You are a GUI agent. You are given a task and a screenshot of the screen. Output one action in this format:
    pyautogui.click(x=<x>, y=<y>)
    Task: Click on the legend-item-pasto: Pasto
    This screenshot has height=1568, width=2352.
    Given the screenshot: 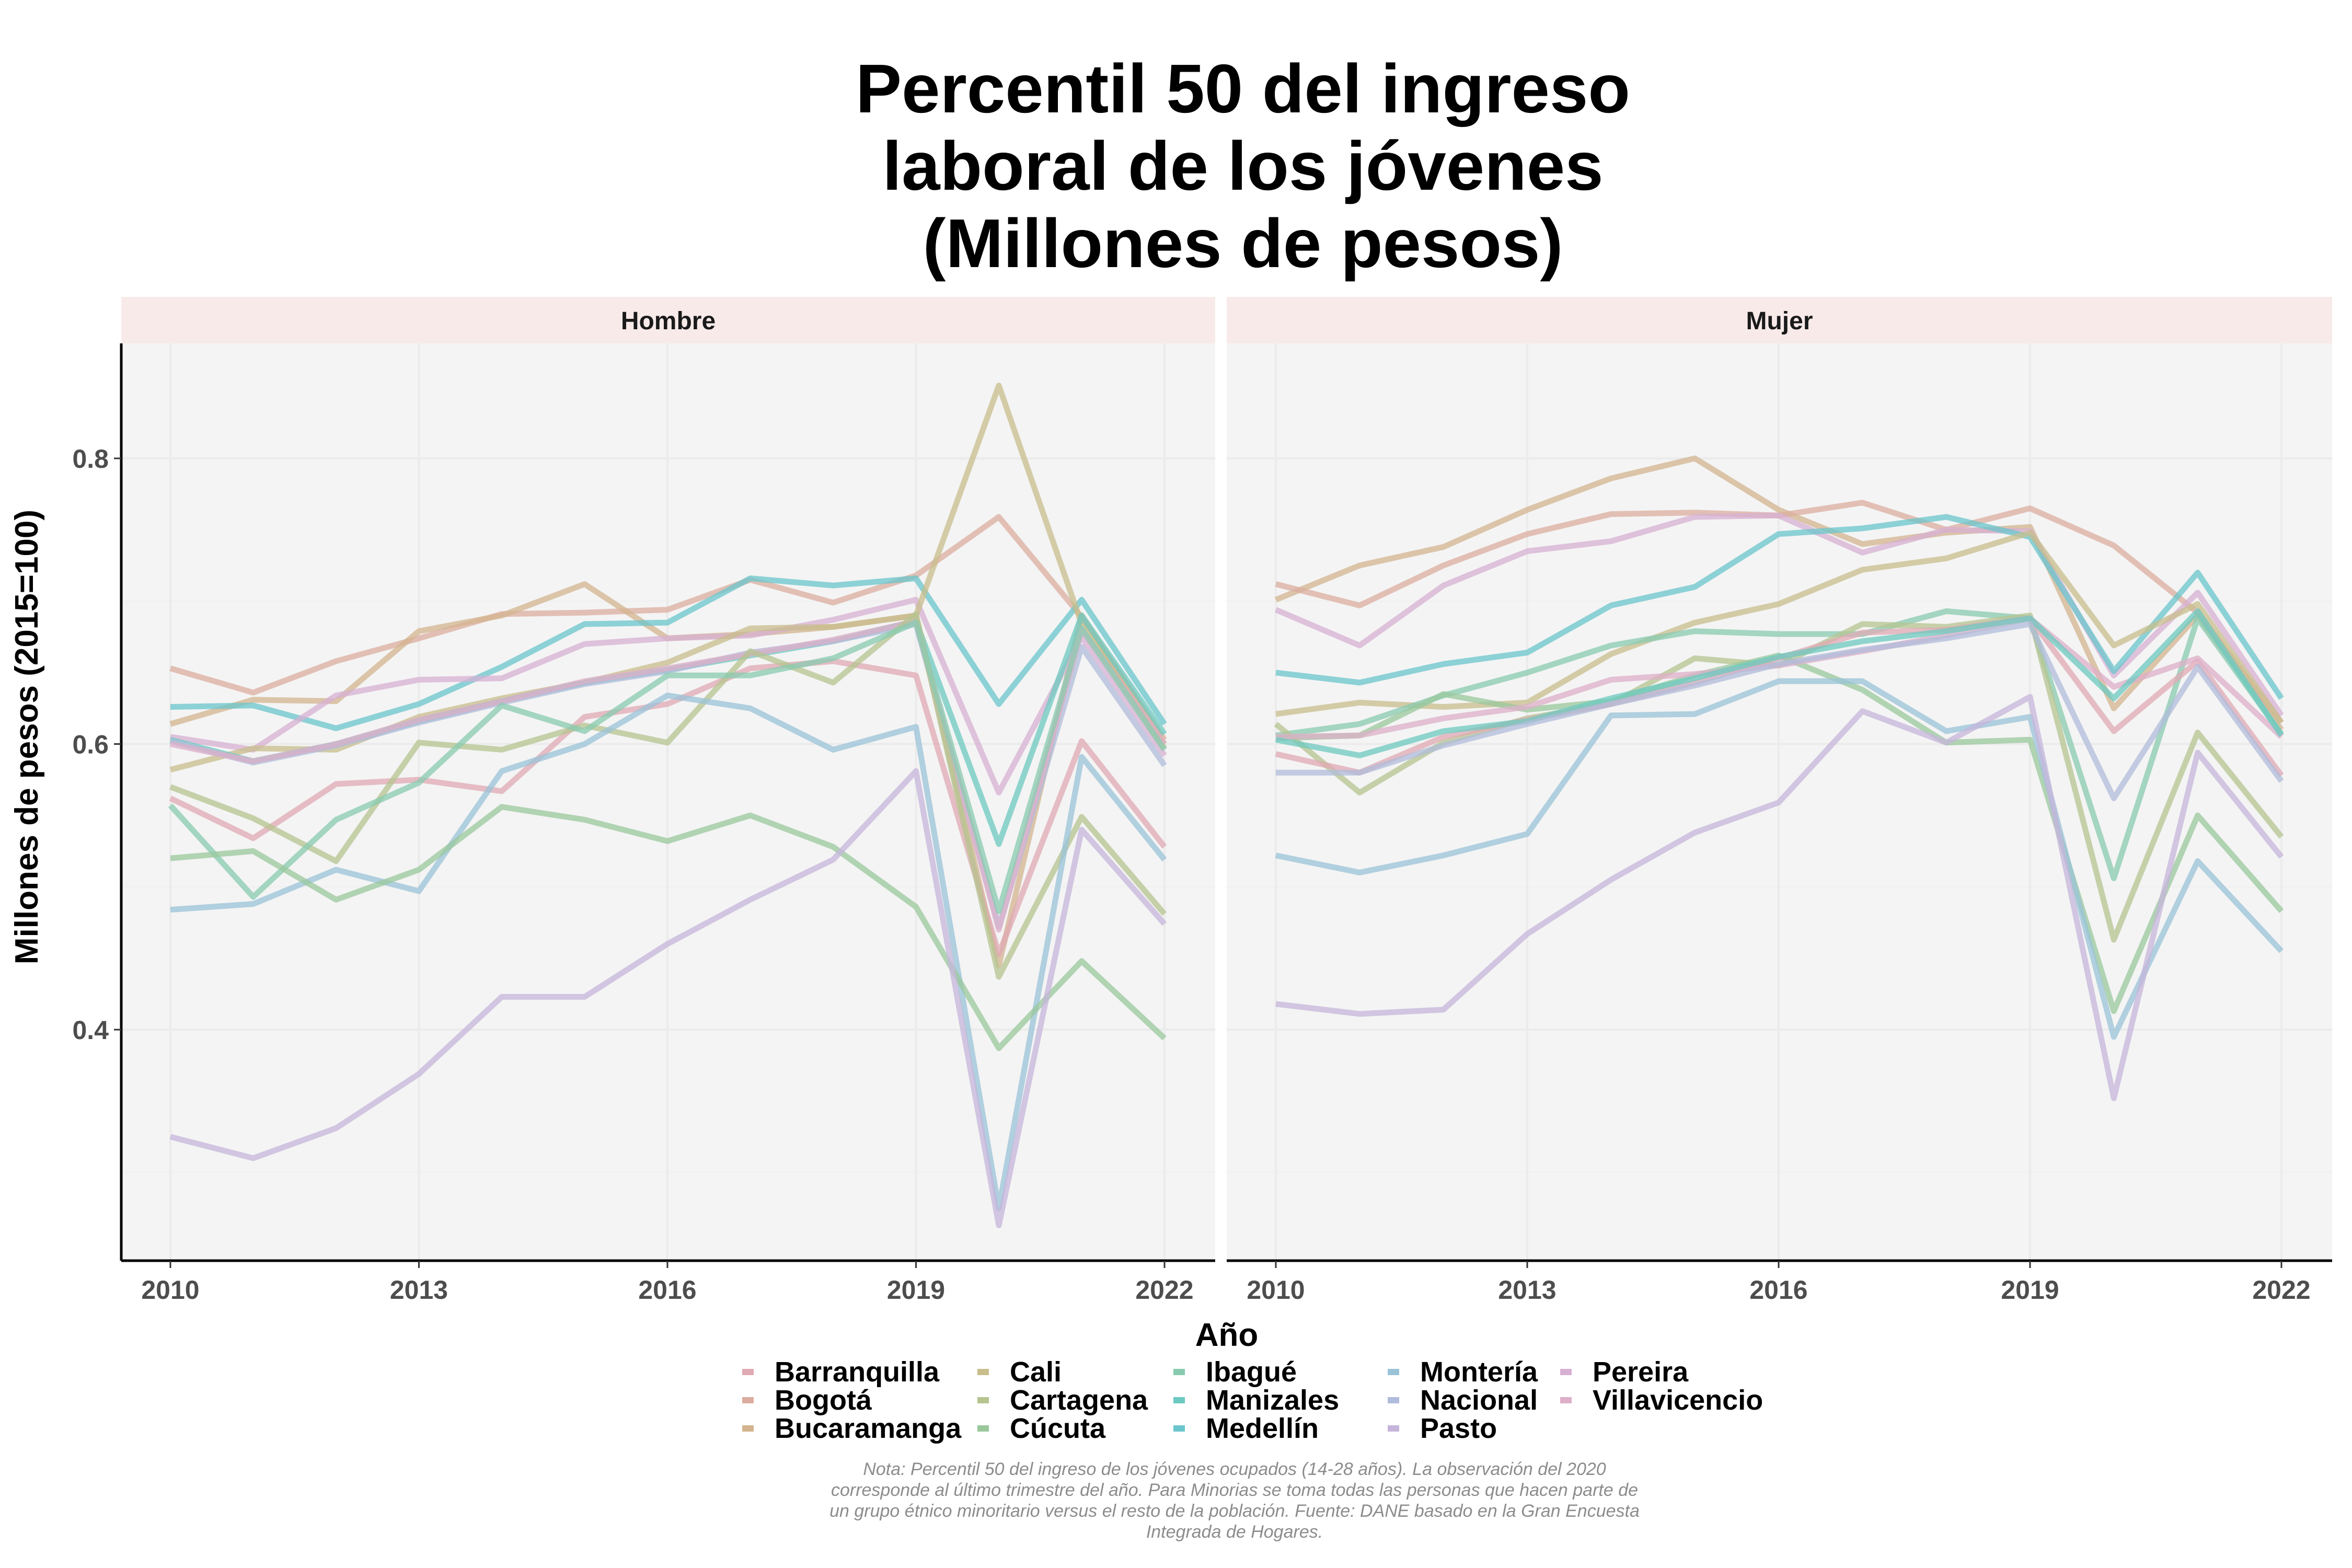 What is the action you would take?
    pyautogui.click(x=1442, y=1428)
    